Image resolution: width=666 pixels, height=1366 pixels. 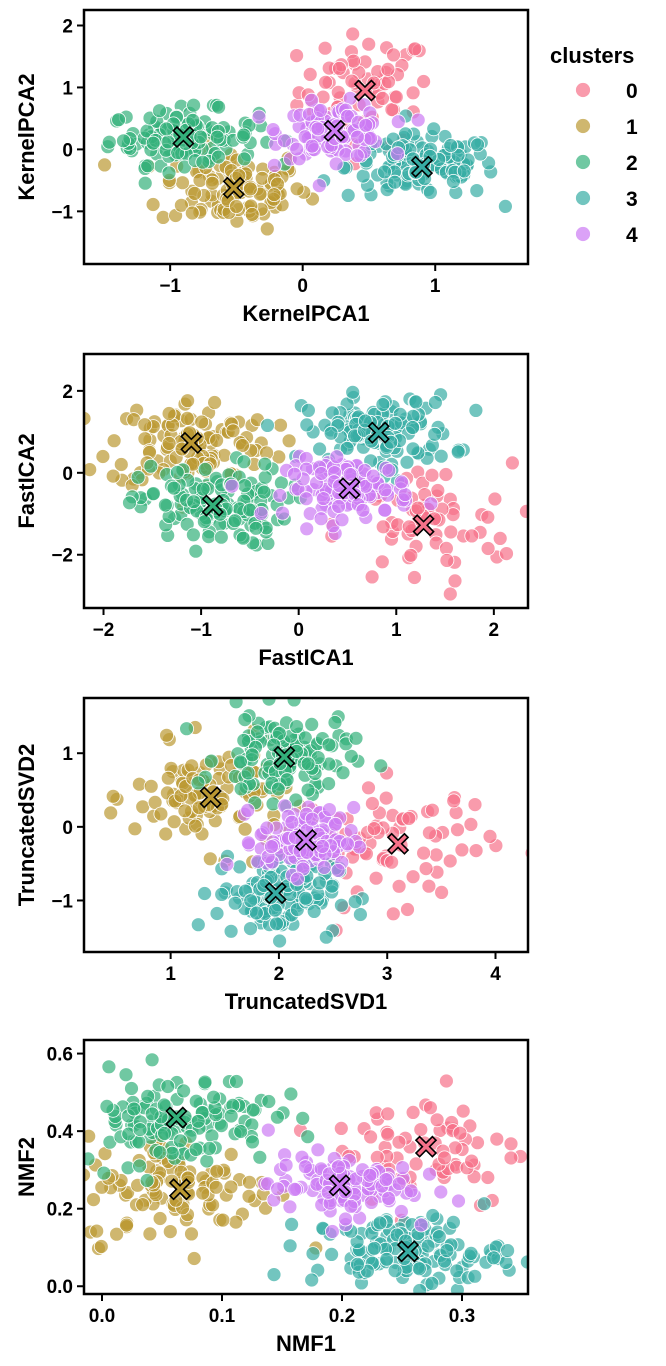 I want to click on y-tick-label: 0.2, so click(x=60, y=1210).